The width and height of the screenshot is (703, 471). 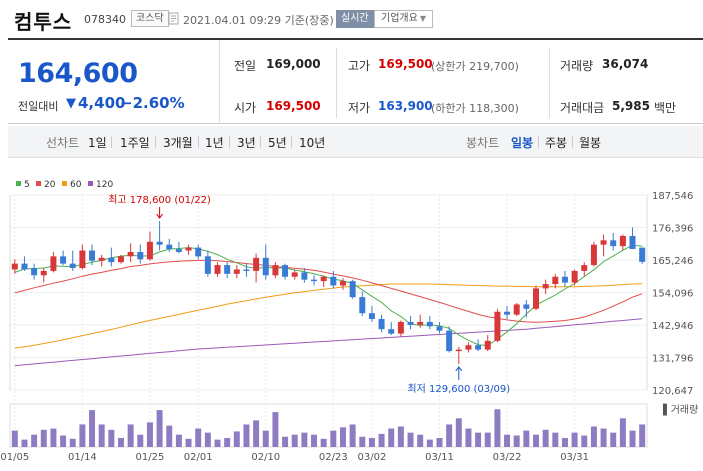 What do you see at coordinates (522, 143) in the screenshot?
I see `tab-daily: 일봉` at bounding box center [522, 143].